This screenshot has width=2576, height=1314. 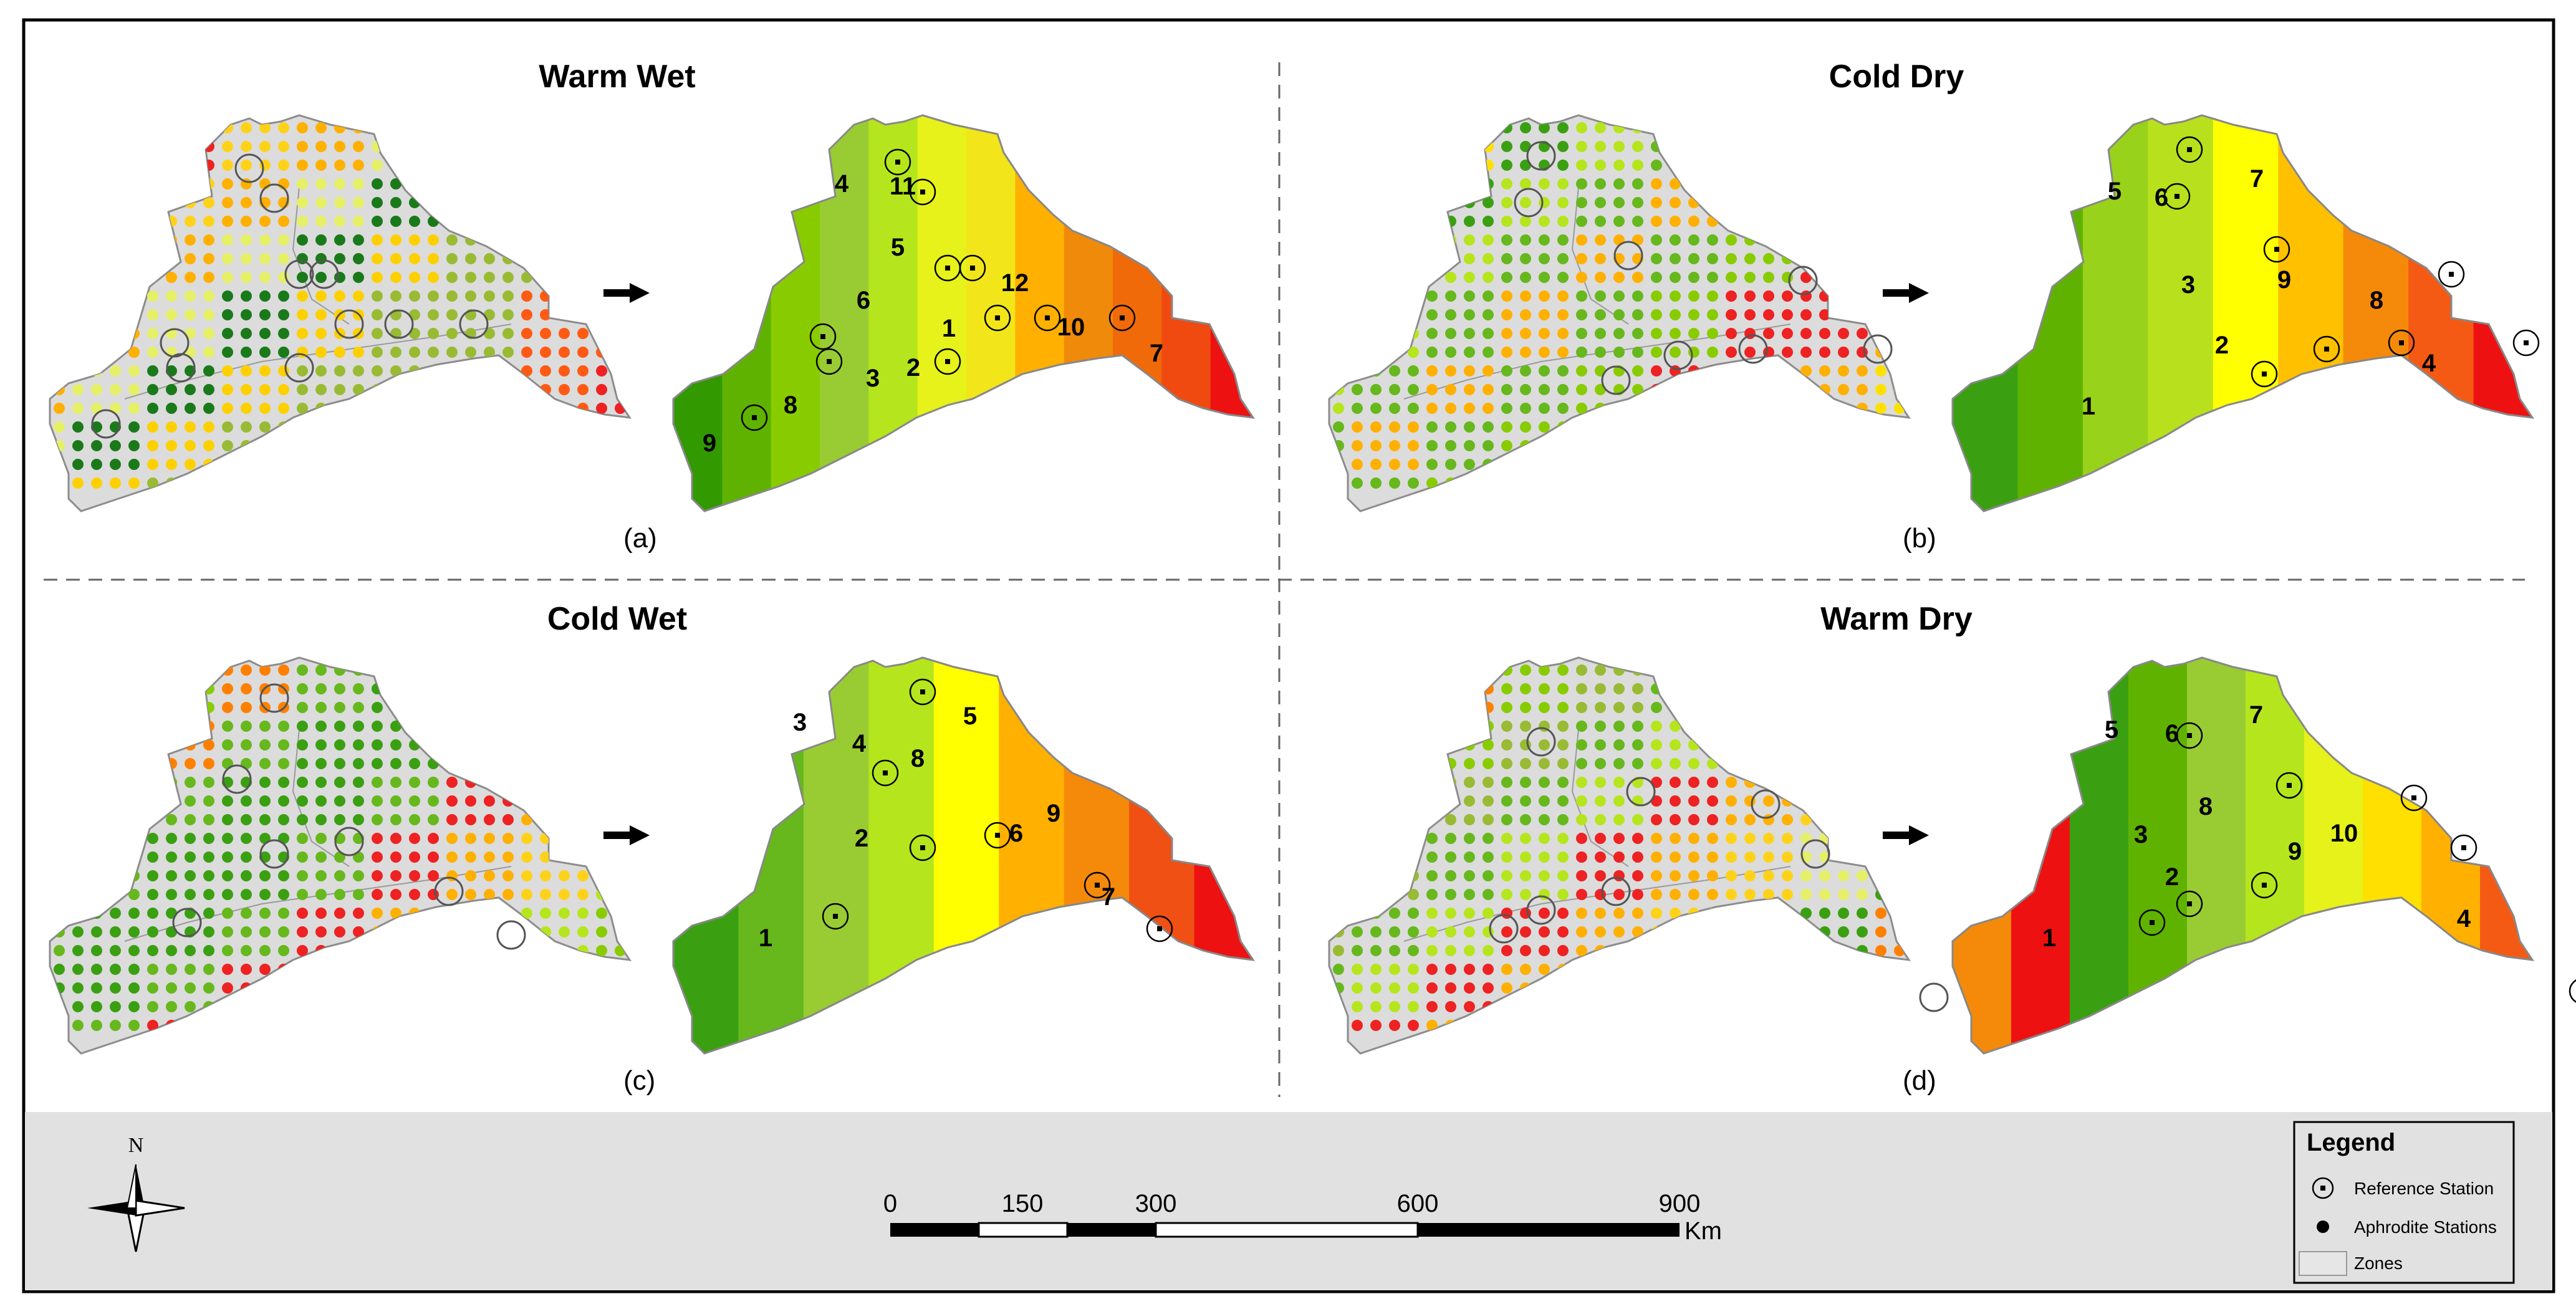 I want to click on panel-label: (a), so click(x=640, y=538).